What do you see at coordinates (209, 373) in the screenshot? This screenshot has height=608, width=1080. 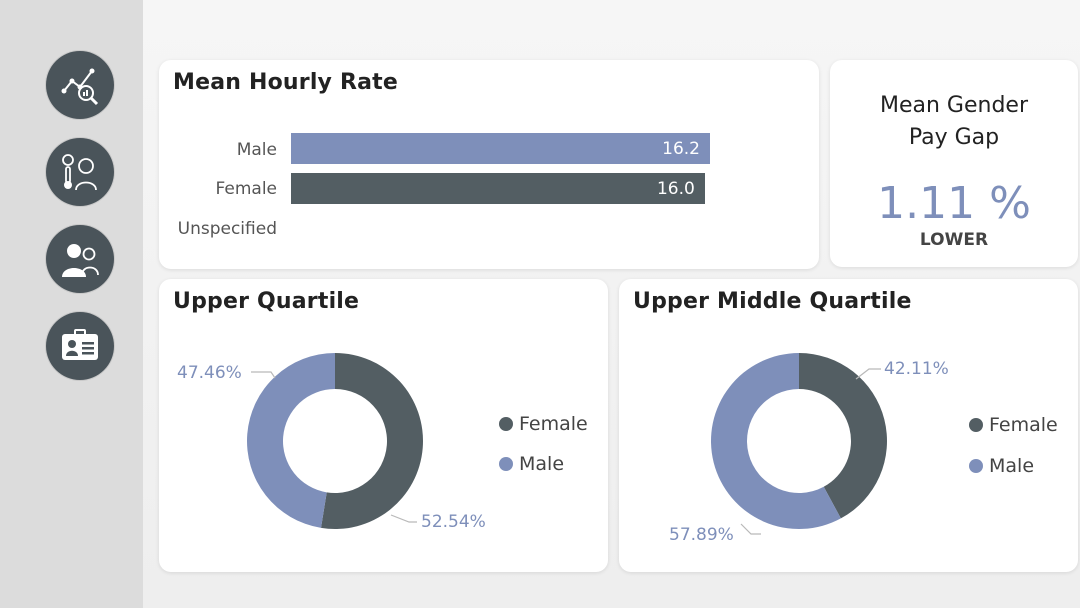 I see `uq-label-male: 47.46%` at bounding box center [209, 373].